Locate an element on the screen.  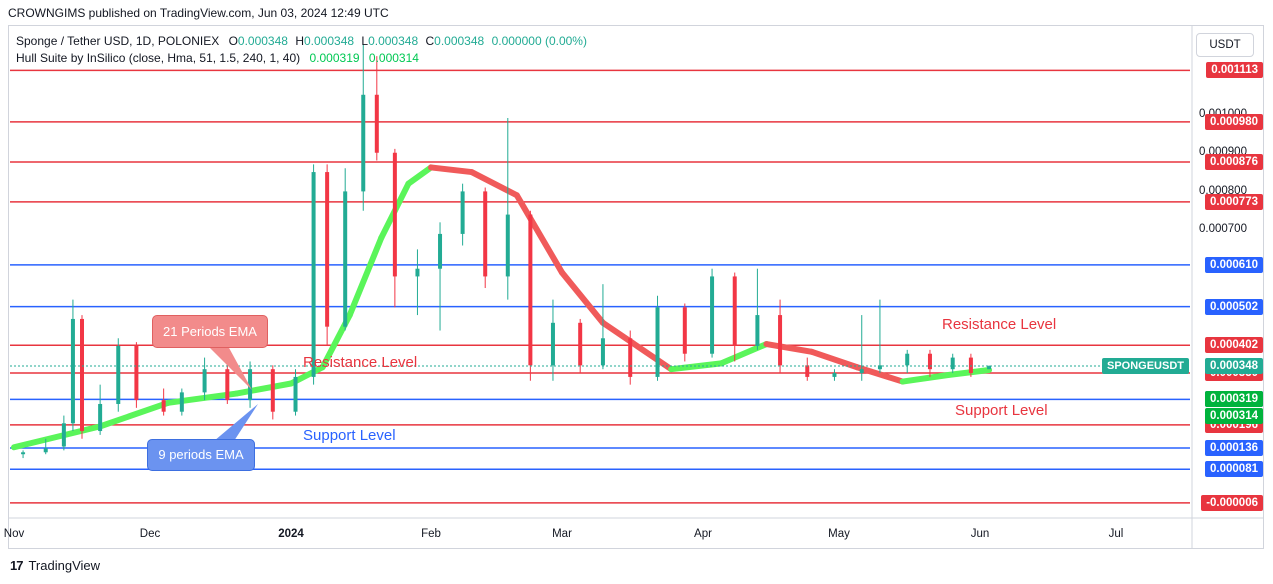
support-label-right: Support Level is located at coordinates (1001, 410).